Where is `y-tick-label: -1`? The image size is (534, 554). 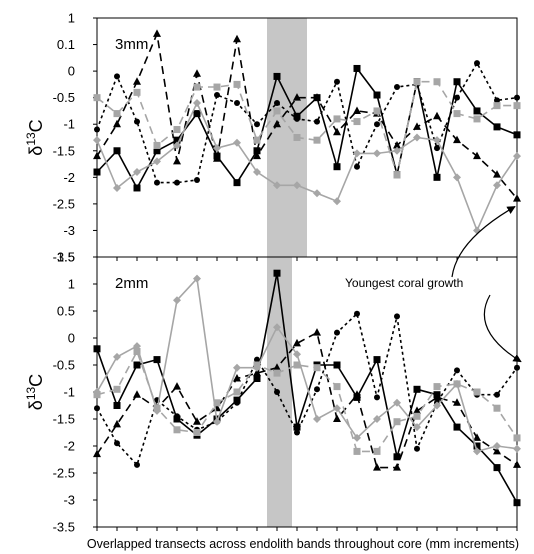
y-tick-label: -1 is located at coordinates (69, 392).